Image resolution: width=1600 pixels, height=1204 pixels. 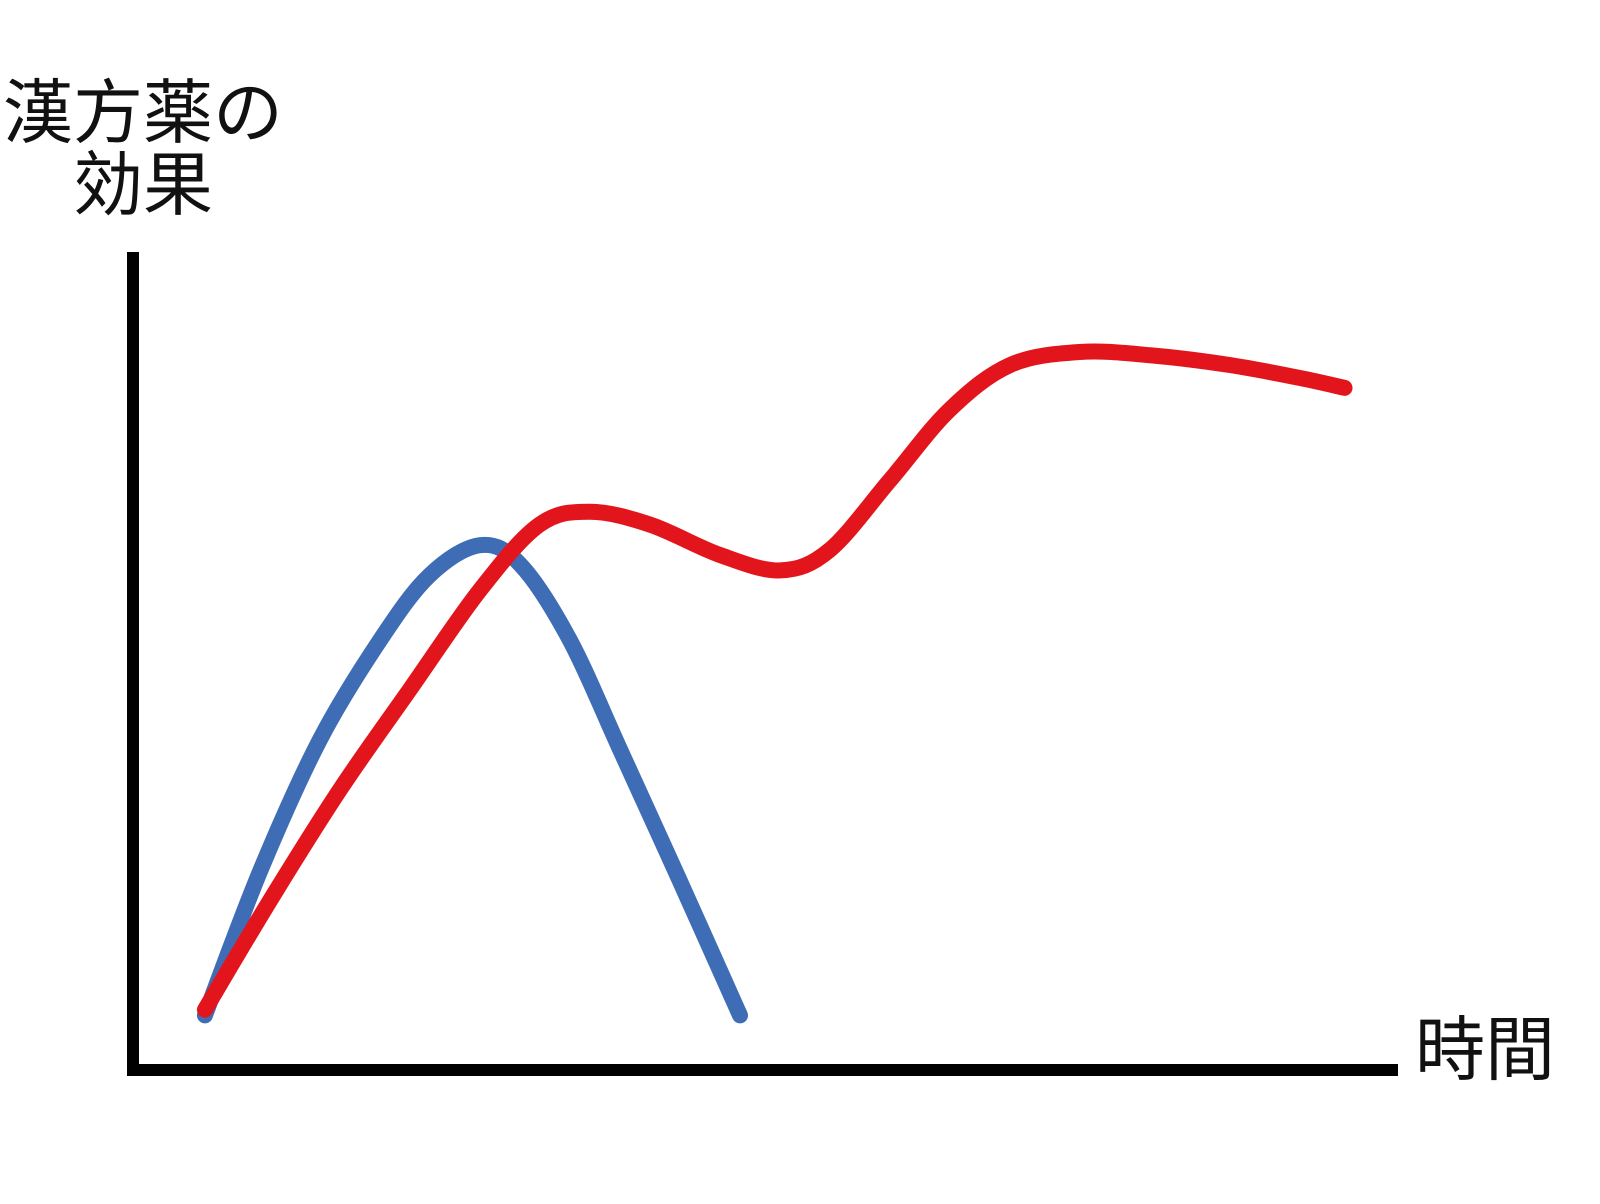 I want to click on y-axis-label: 効果, so click(x=143, y=185).